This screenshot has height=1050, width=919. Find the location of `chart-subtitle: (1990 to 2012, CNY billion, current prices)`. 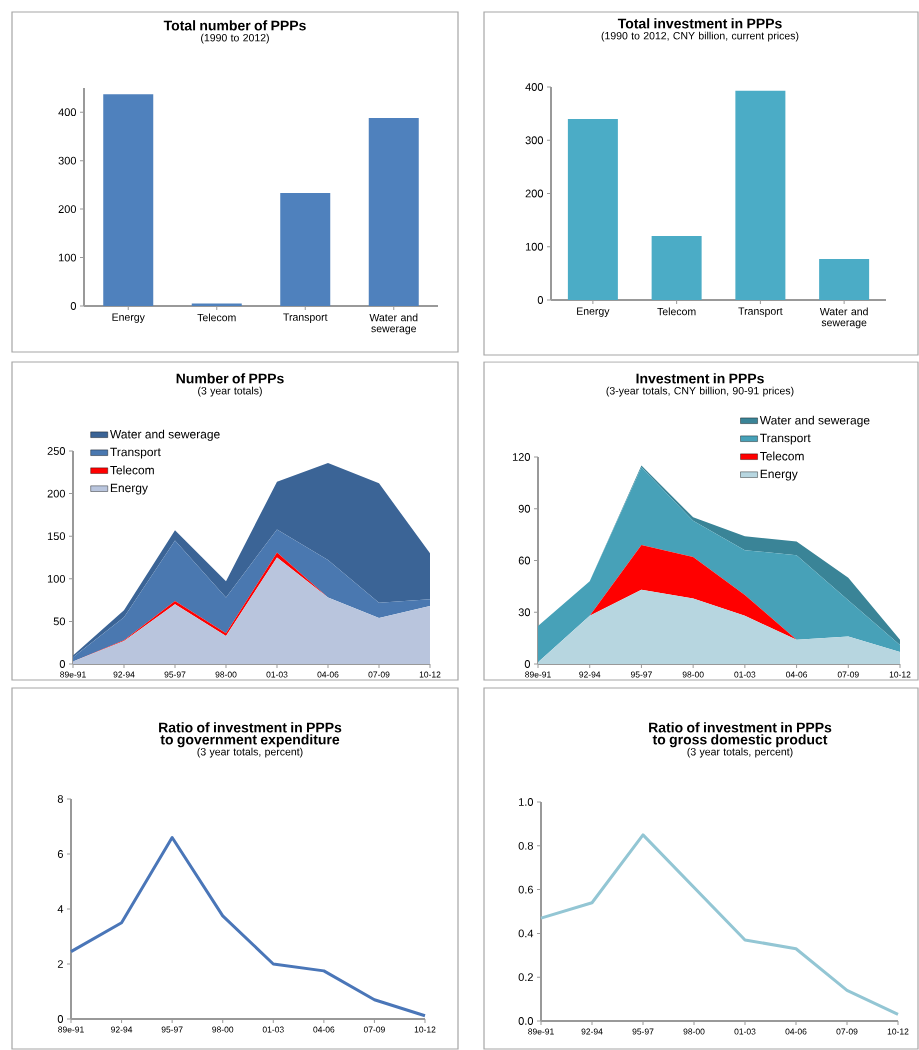

chart-subtitle: (1990 to 2012, CNY billion, current prices) is located at coordinates (700, 36).